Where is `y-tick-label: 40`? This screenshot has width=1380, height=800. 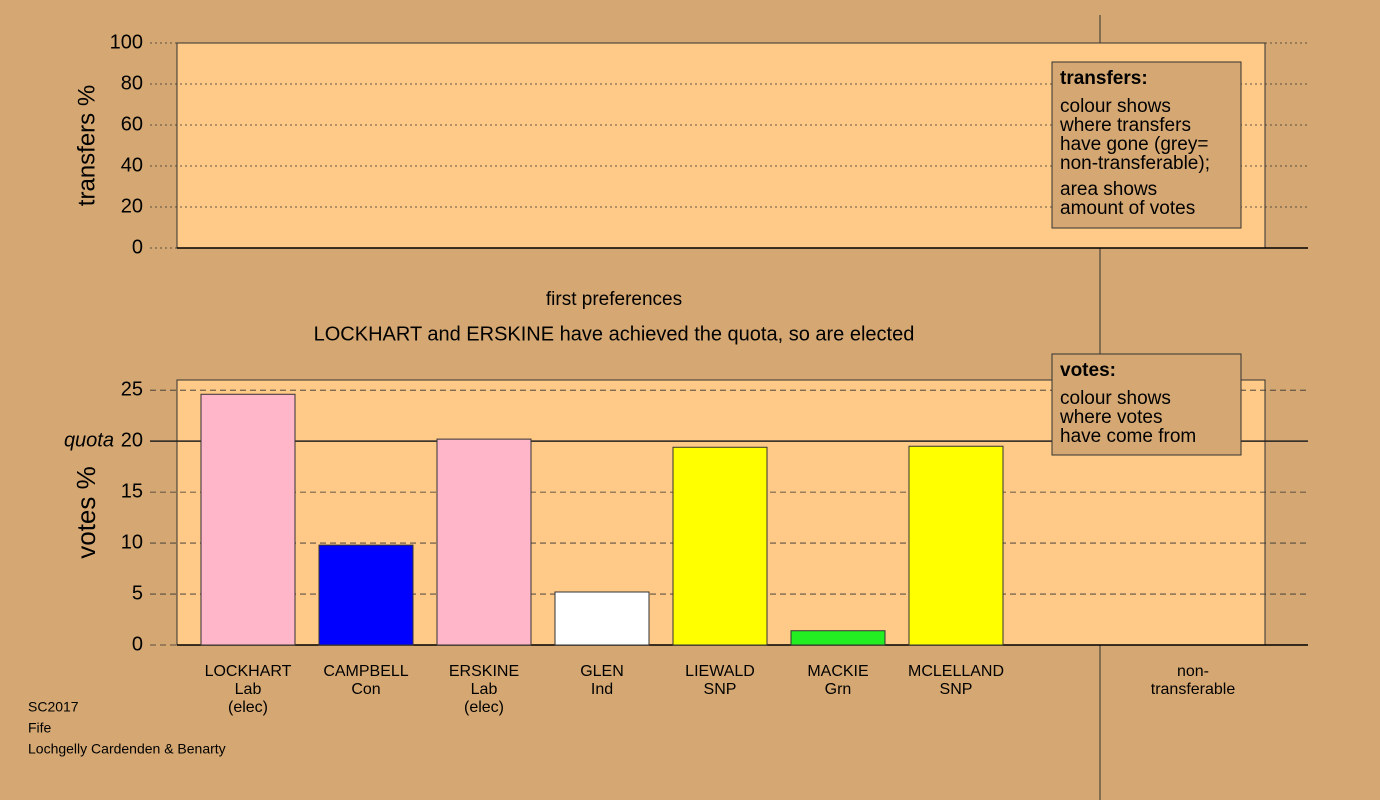
y-tick-label: 40 is located at coordinates (132, 165).